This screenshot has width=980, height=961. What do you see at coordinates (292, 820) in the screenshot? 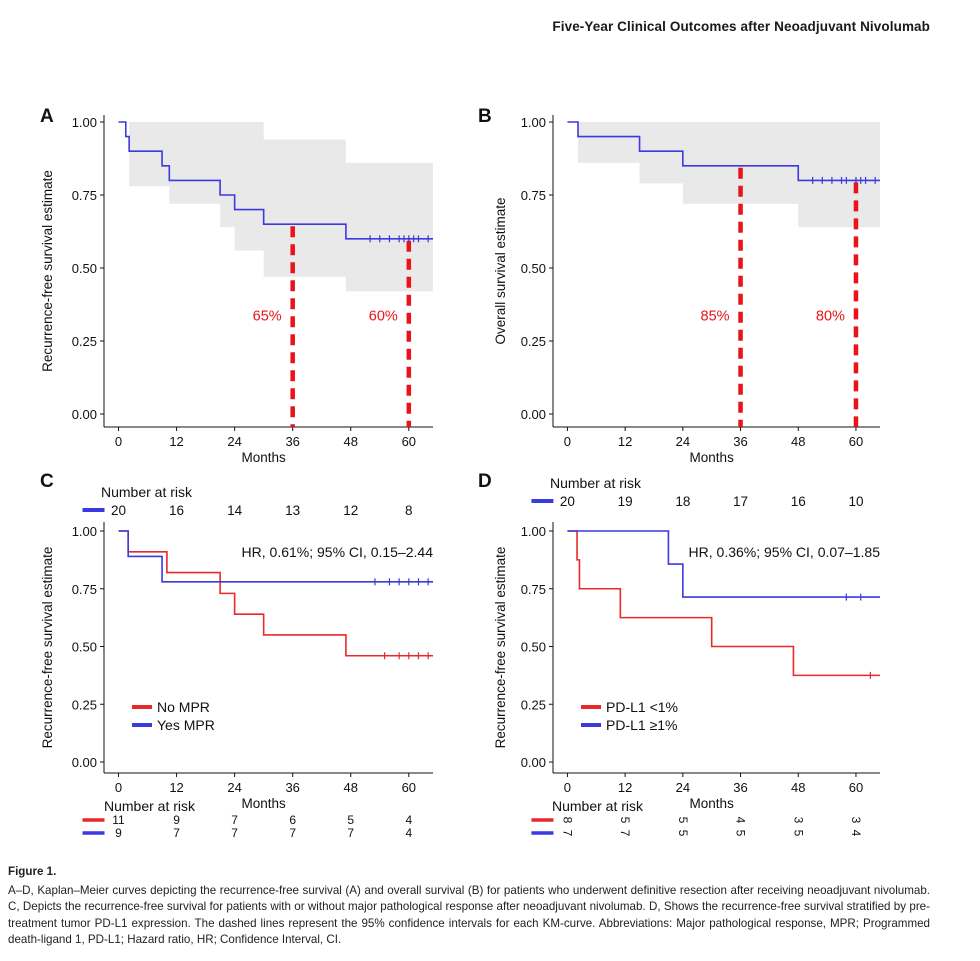
I see `risk-count: 6` at bounding box center [292, 820].